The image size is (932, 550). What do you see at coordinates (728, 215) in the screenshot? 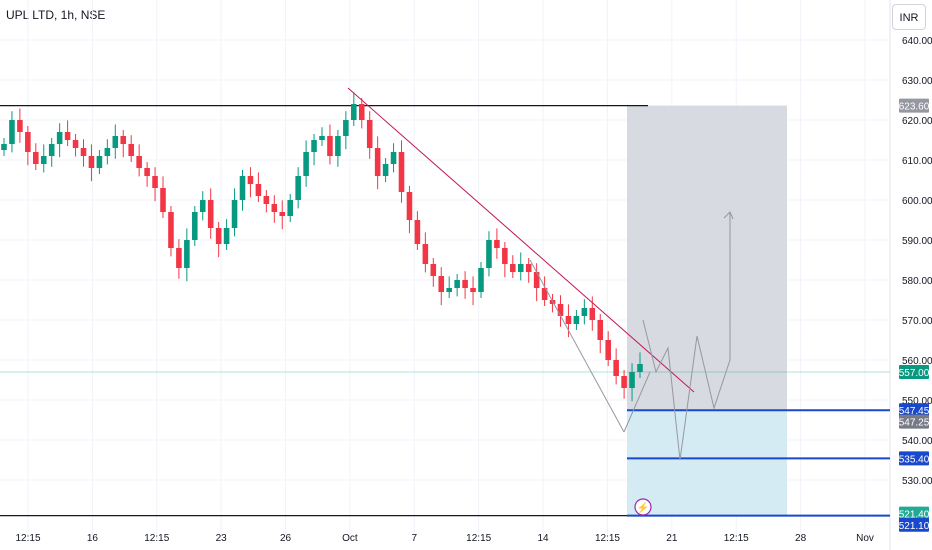
I see `projection-arrowhead` at bounding box center [728, 215].